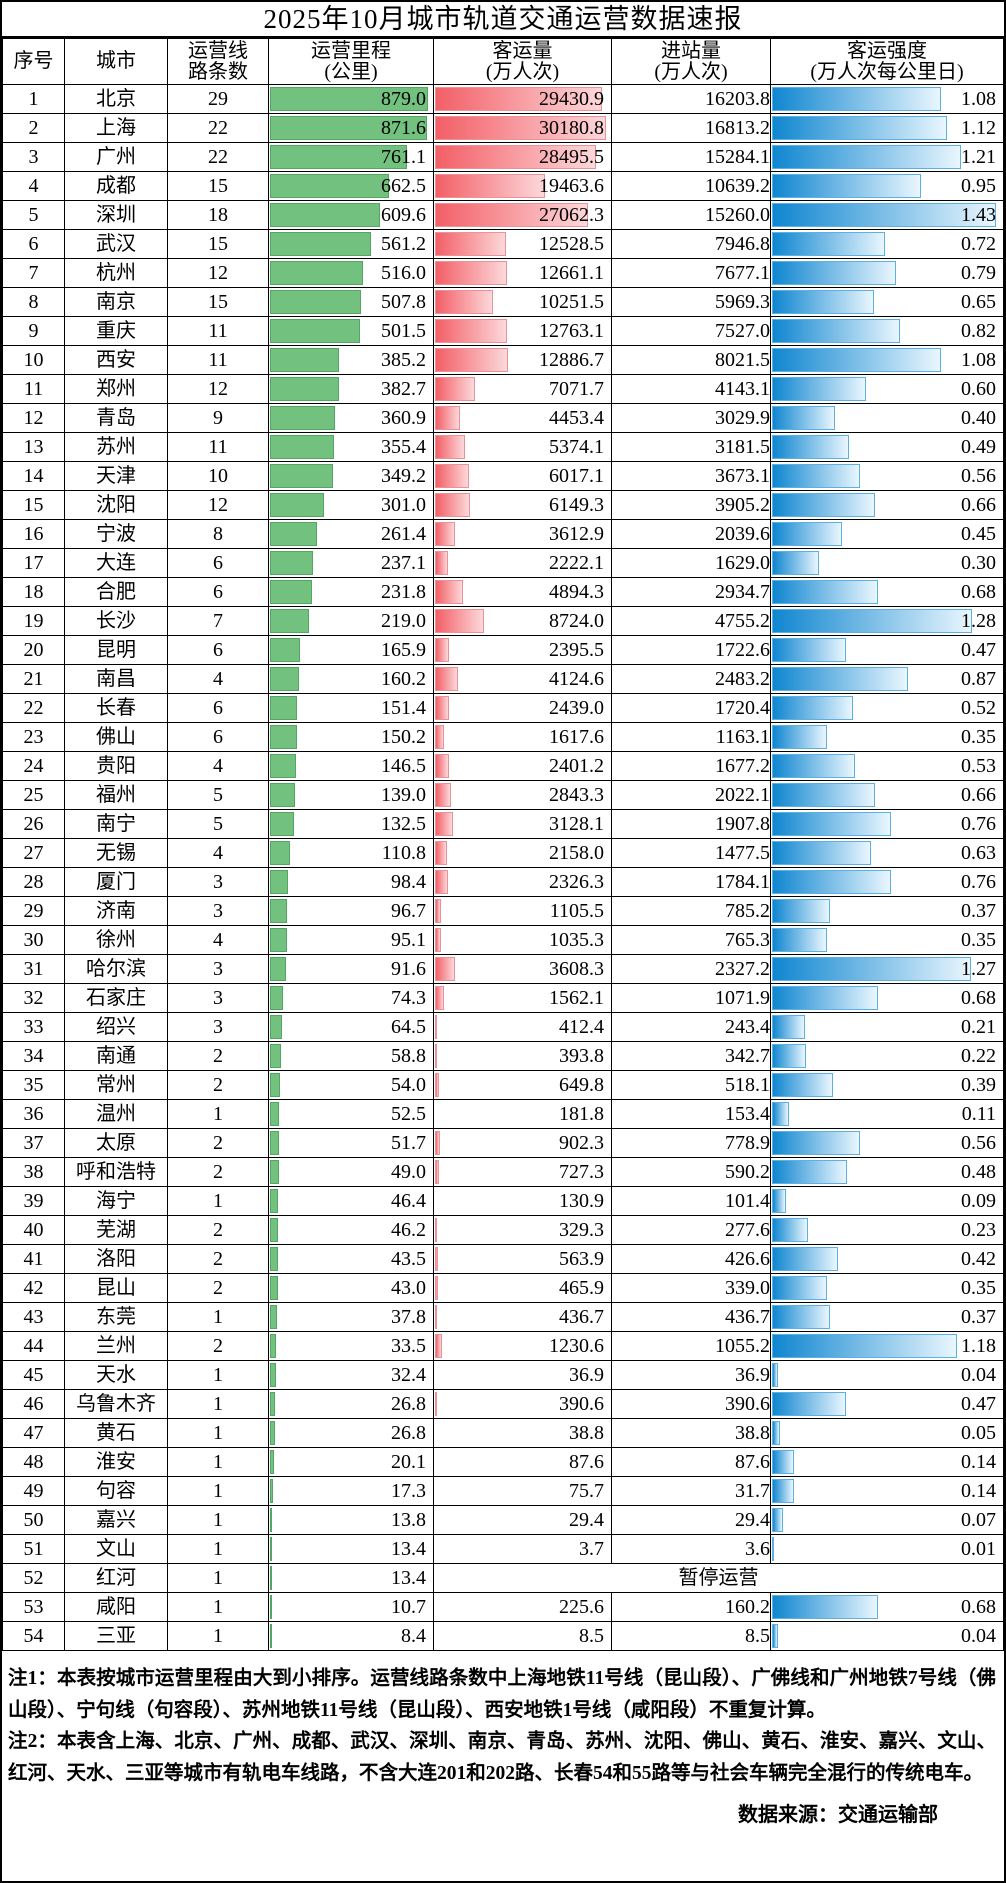  I want to click on rank-cell: 25, so click(33, 795).